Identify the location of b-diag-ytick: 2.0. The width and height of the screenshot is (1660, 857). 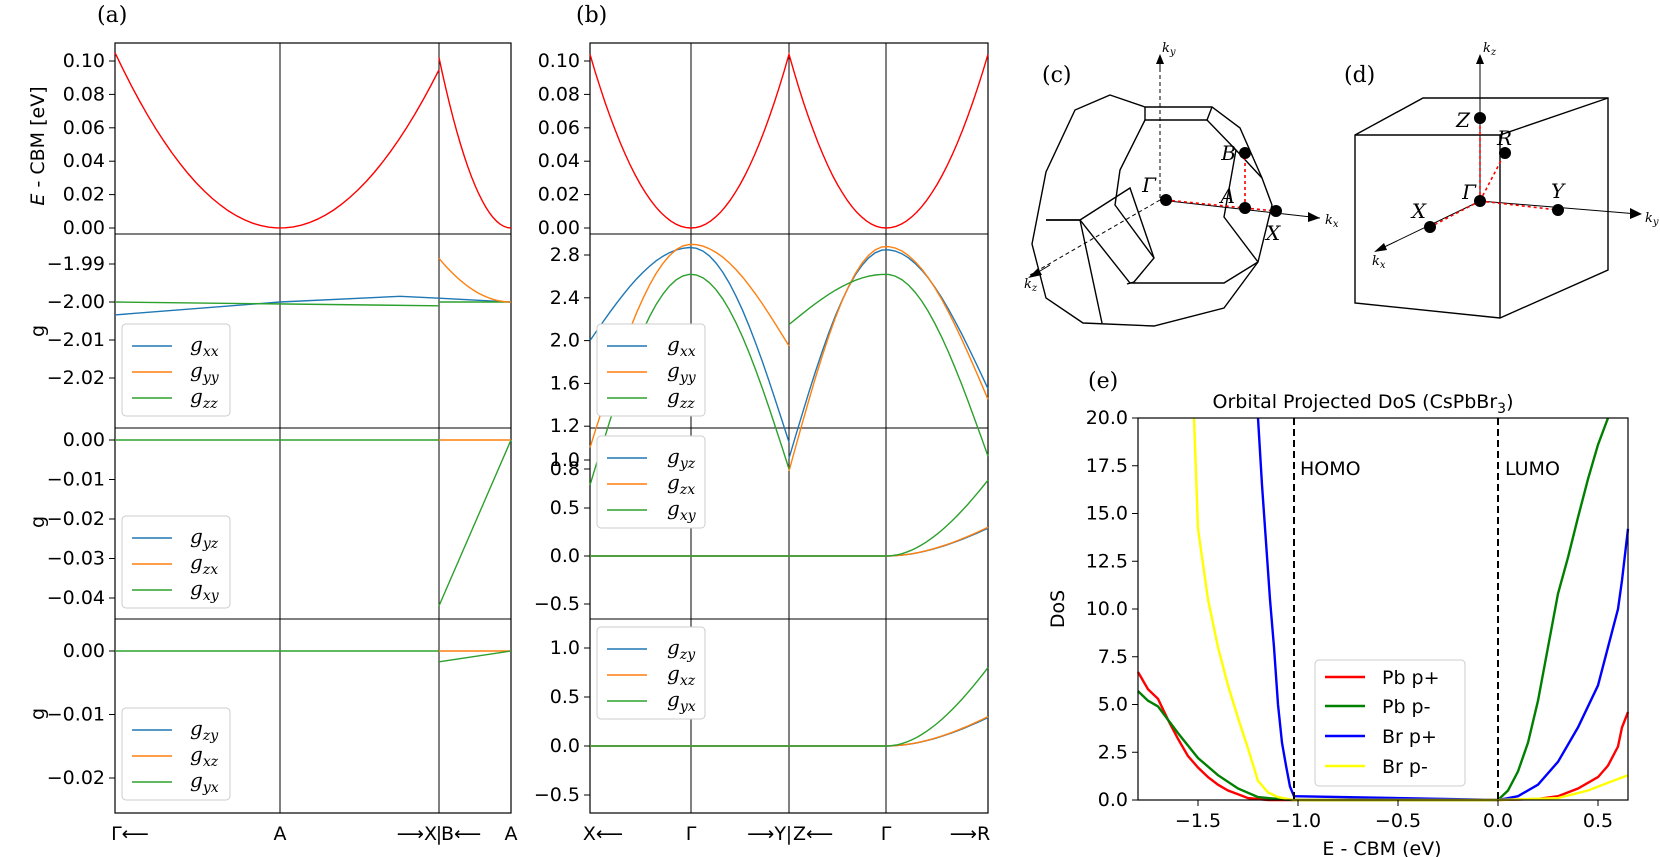
(565, 341).